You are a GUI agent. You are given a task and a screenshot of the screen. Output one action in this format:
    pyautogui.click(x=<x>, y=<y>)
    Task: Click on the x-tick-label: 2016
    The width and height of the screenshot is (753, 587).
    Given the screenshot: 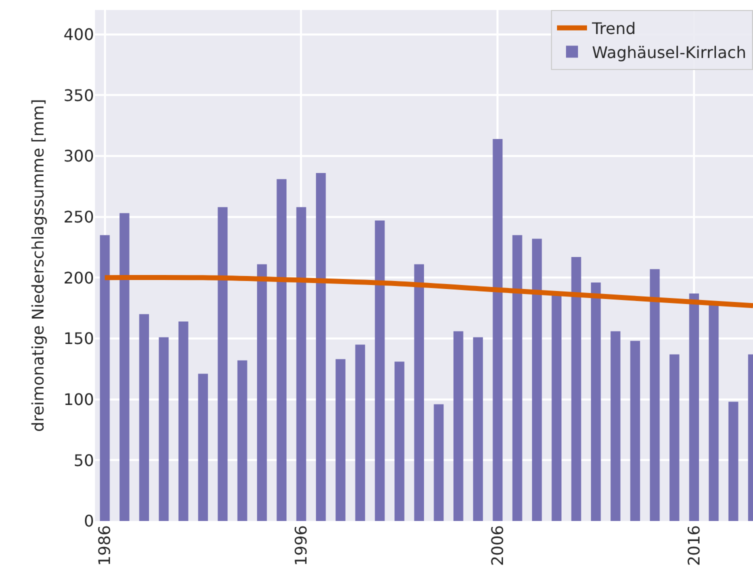 What is the action you would take?
    pyautogui.click(x=694, y=545)
    